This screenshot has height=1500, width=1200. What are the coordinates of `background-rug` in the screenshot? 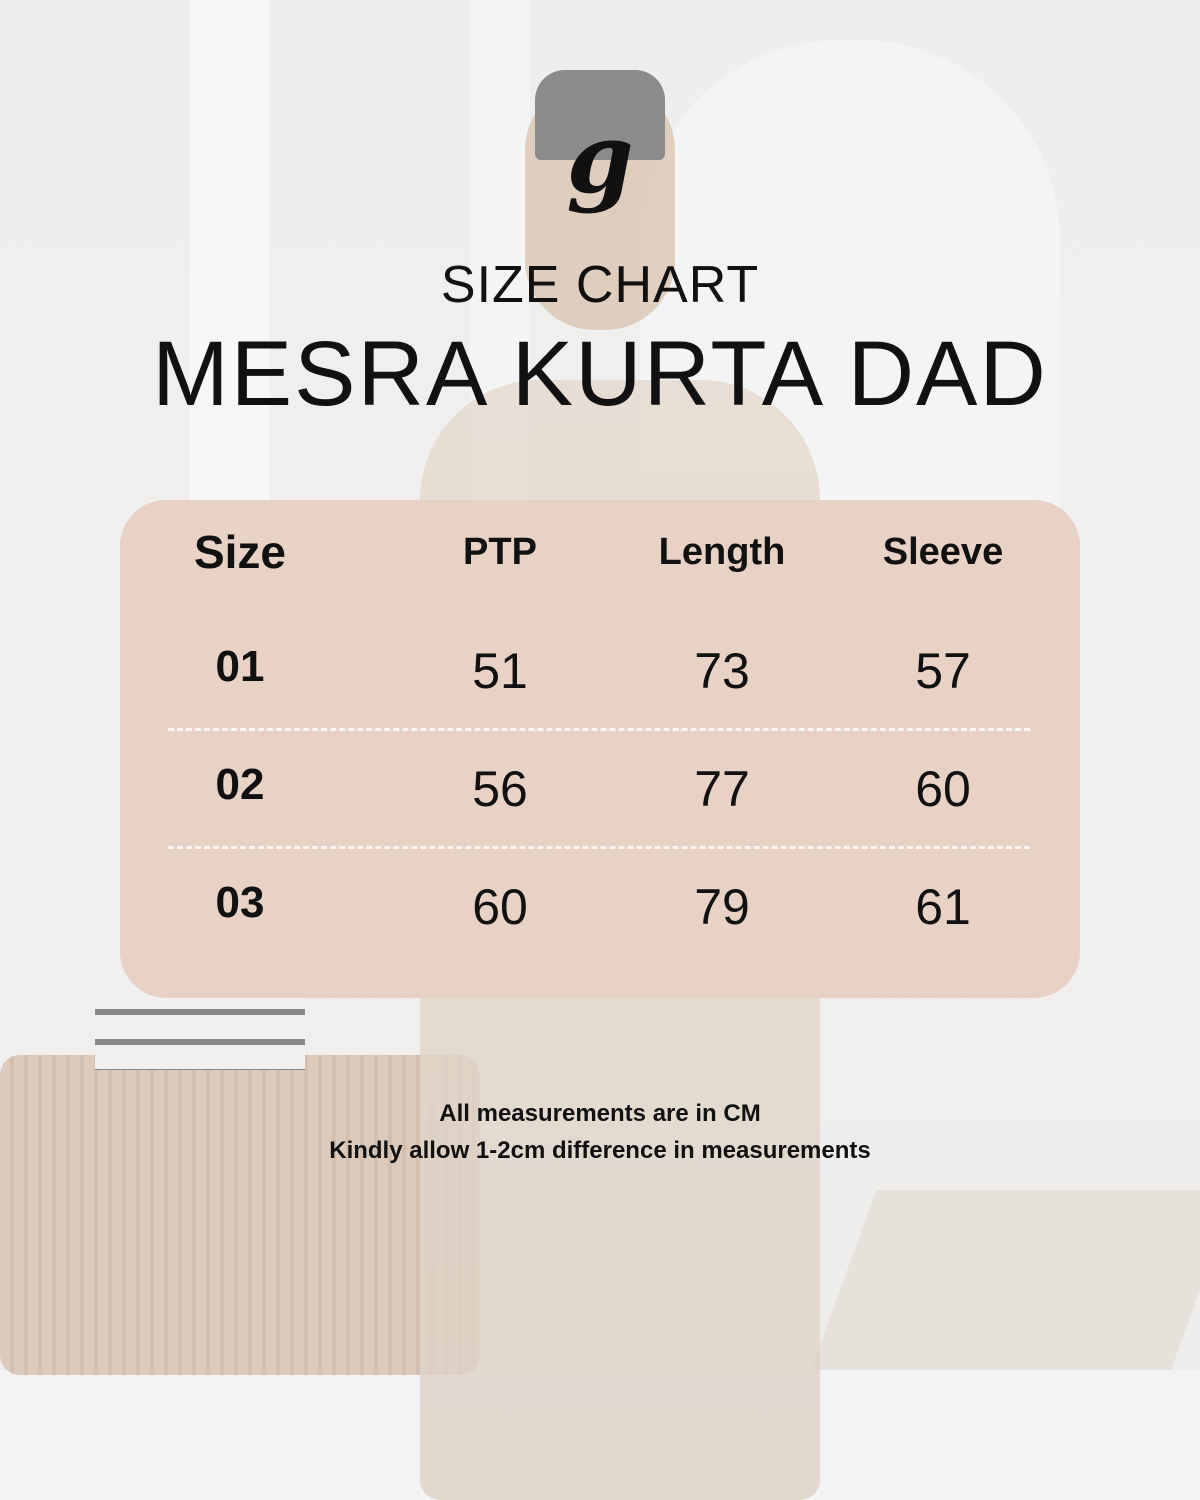 It's located at (1001, 1290).